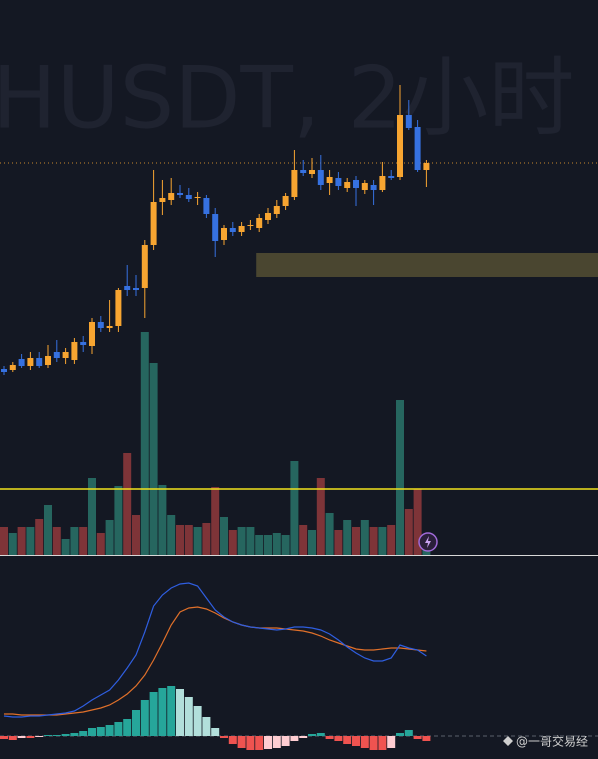  What do you see at coordinates (215, 650) in the screenshot?
I see `macd-dif-line` at bounding box center [215, 650].